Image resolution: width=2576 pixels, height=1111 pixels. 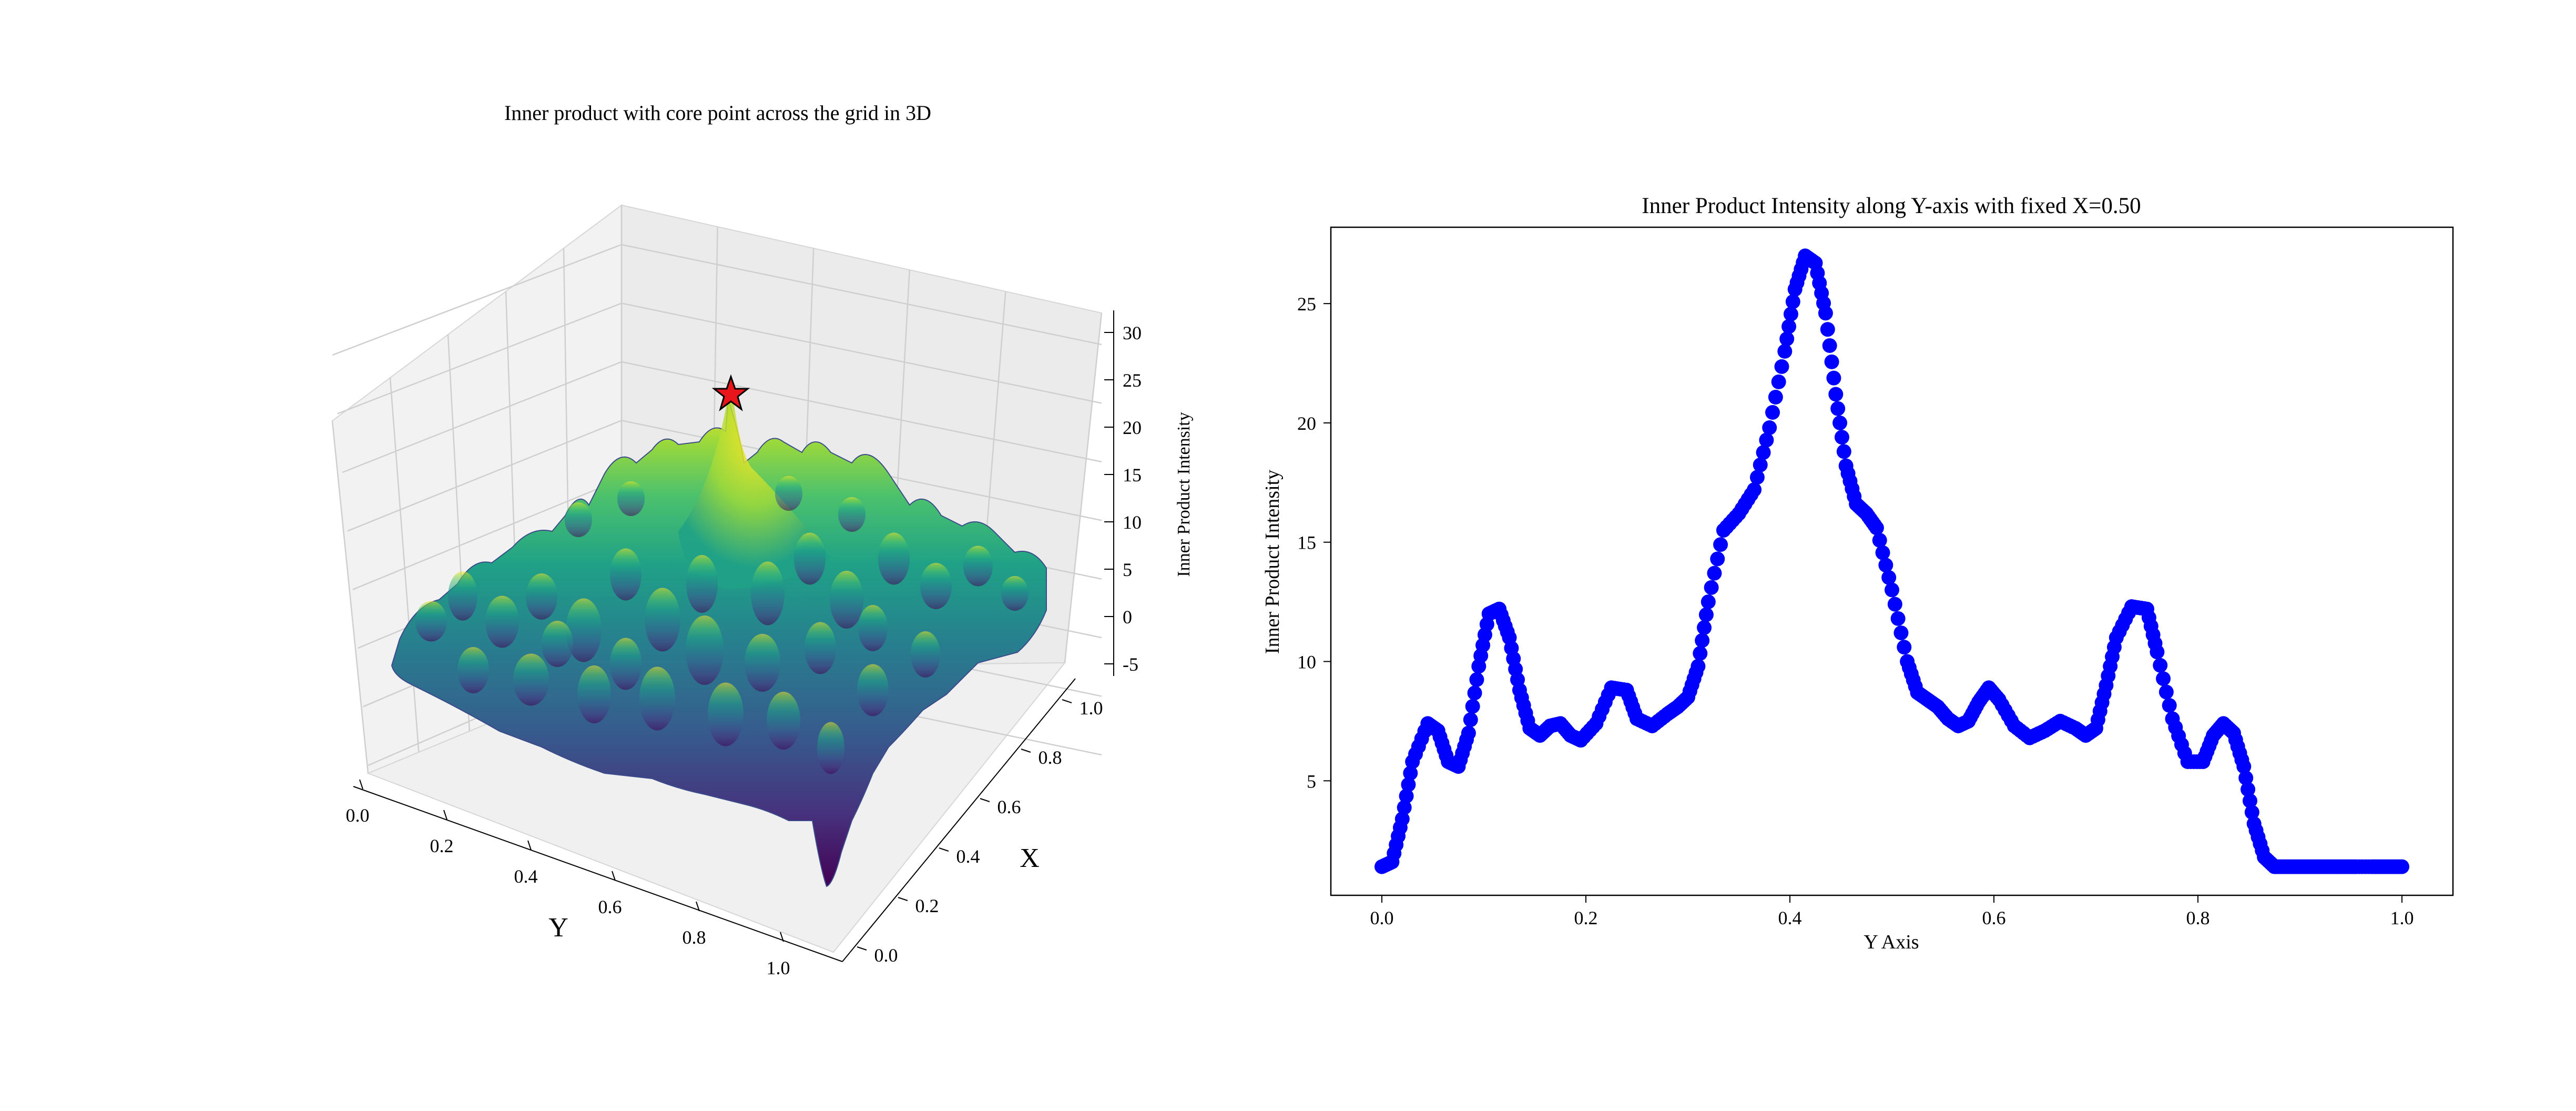 I want to click on y-tick-label-3d: 1.0, so click(x=778, y=967).